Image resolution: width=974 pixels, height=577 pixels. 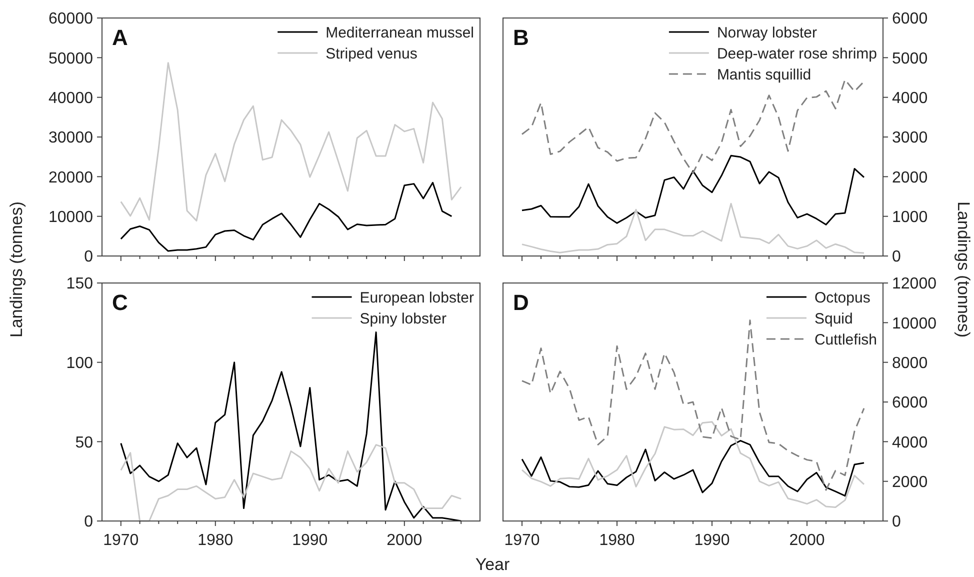 I want to click on legend-label: Spiny lobster, so click(x=403, y=319).